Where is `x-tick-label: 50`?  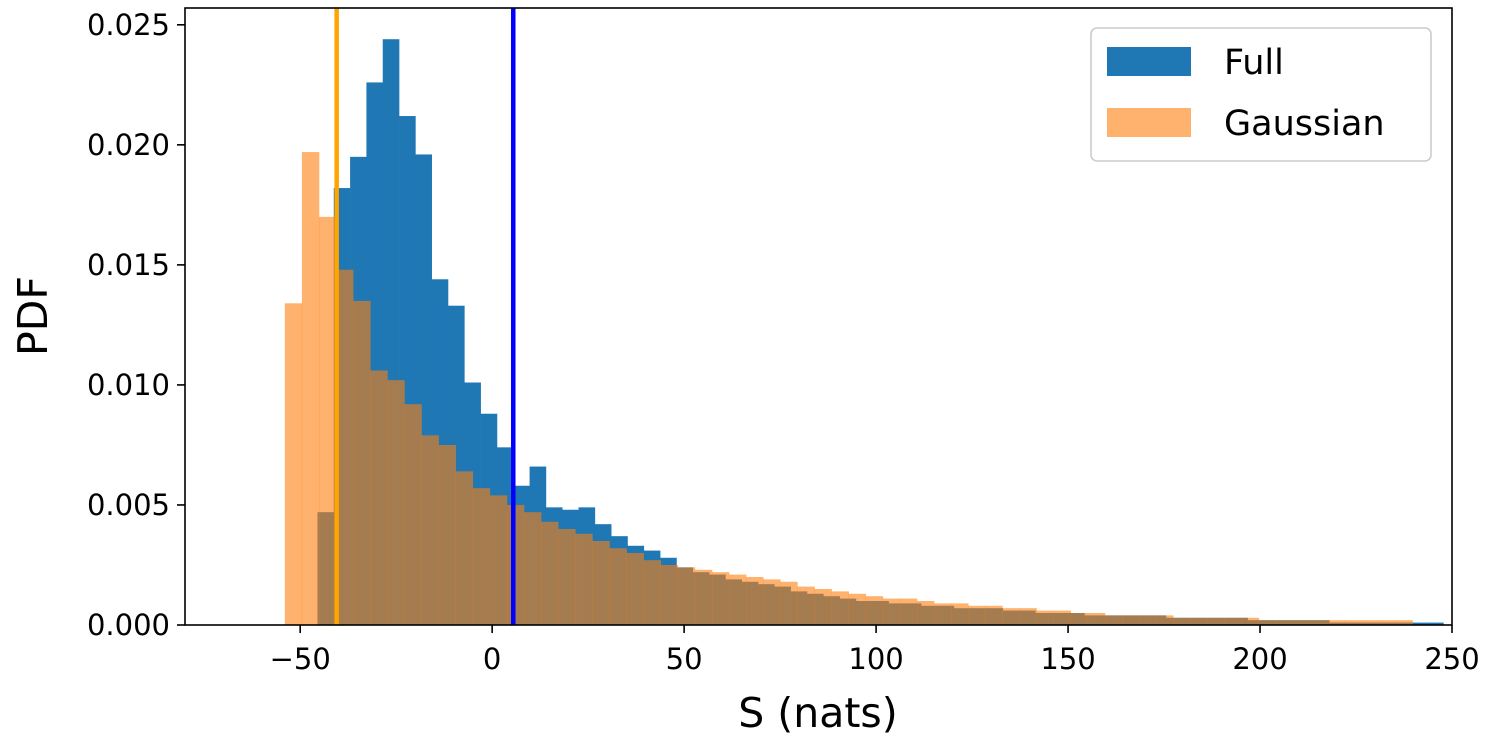 x-tick-label: 50 is located at coordinates (684, 659).